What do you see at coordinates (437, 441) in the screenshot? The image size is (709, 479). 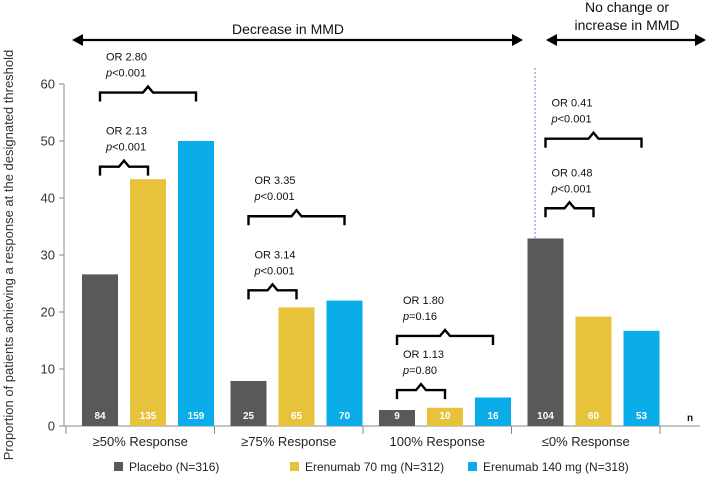 I see `x-category-label: 100% Response` at bounding box center [437, 441].